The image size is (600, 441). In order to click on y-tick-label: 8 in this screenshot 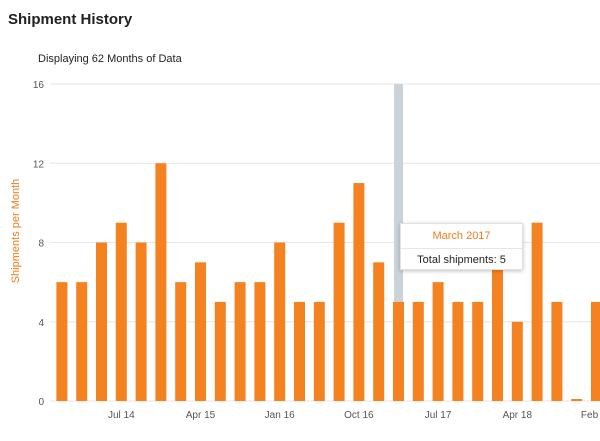, I will do `click(41, 244)`.